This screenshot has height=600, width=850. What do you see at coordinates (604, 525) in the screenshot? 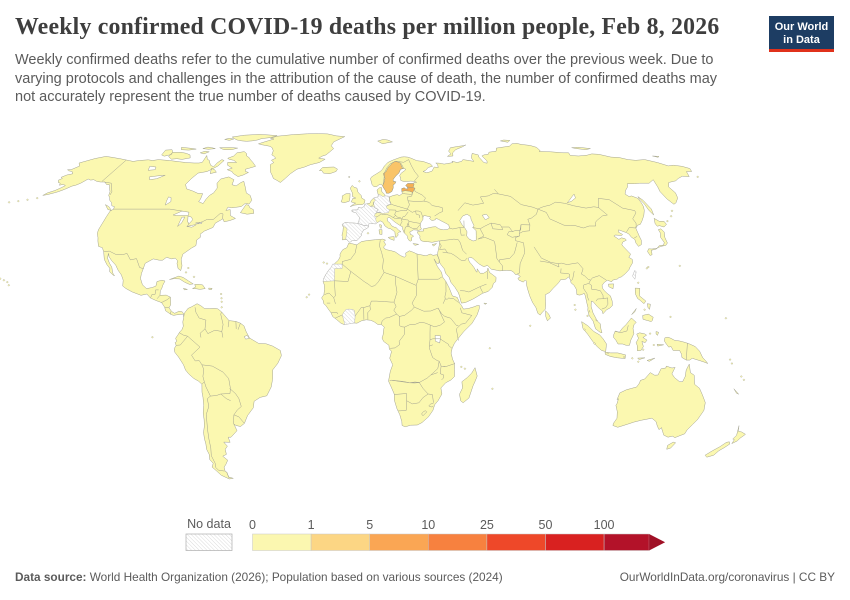
I see `svg-text: 100` at bounding box center [604, 525].